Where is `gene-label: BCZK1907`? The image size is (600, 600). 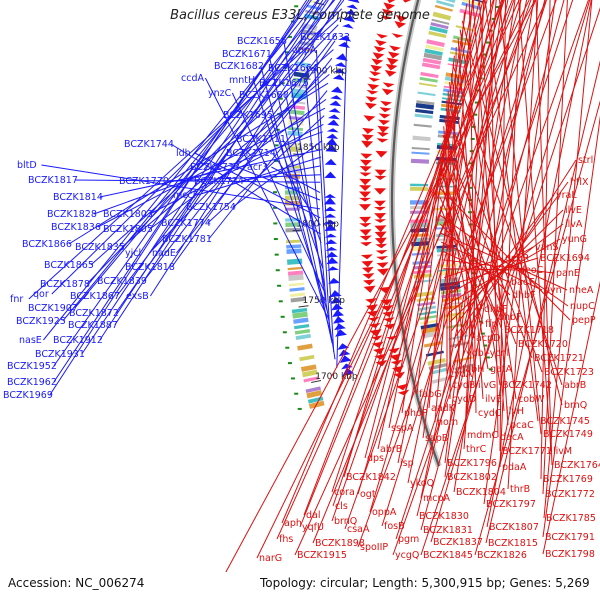
gene-label: BCZK1907 is located at coordinates (53, 308).